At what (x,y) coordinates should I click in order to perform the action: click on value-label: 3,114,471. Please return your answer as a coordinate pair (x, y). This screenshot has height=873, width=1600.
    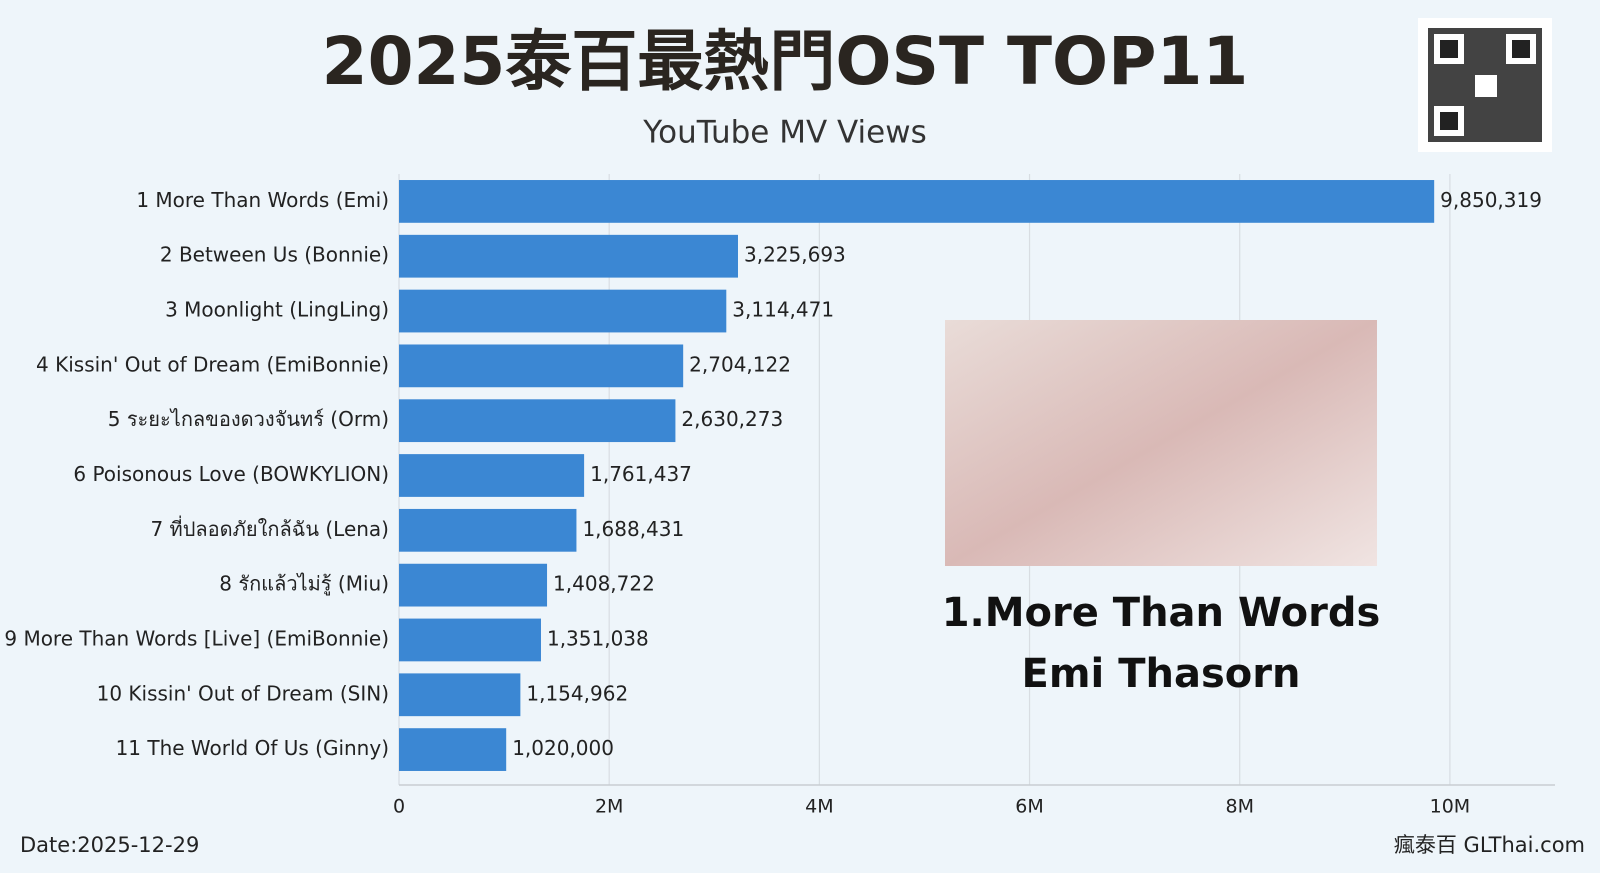
    Looking at the image, I should click on (783, 310).